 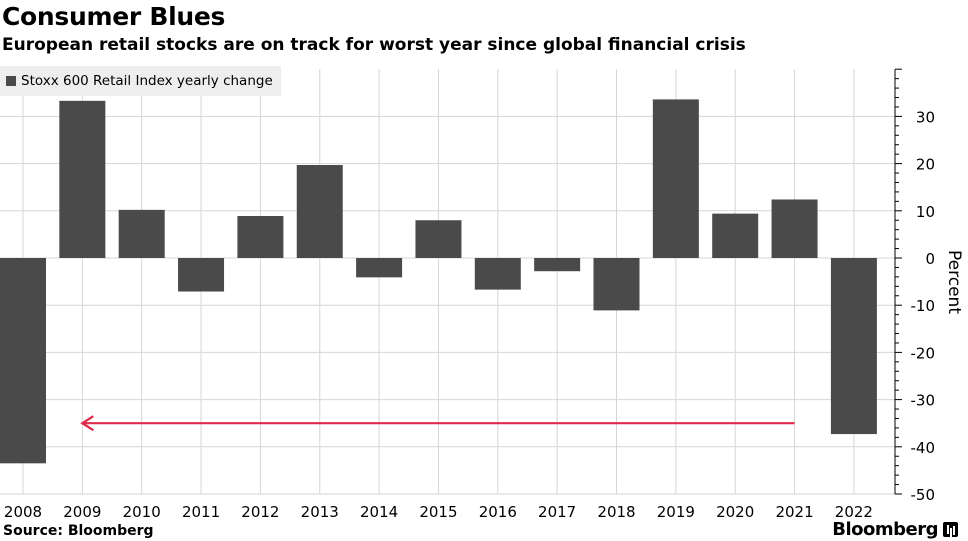 What do you see at coordinates (676, 512) in the screenshot?
I see `x-tick-label-2019: 2019` at bounding box center [676, 512].